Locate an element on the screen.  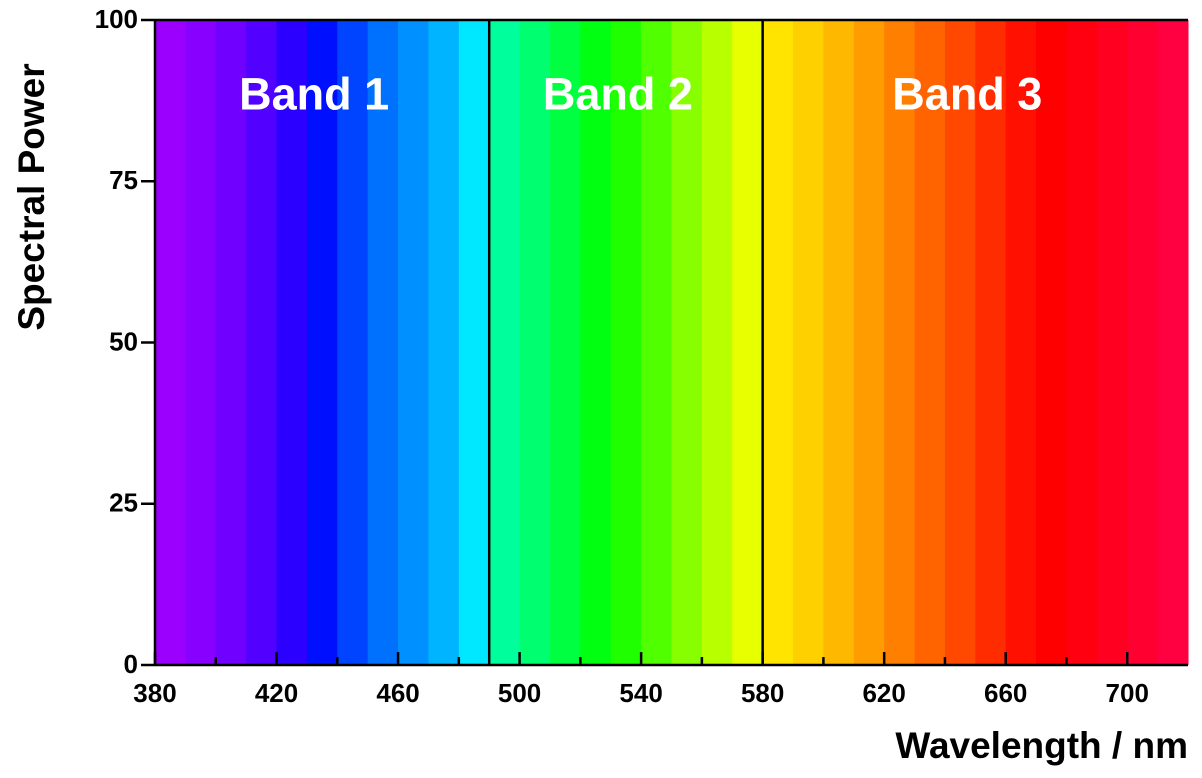
y-axis-title: Spectral Power is located at coordinates (31, 196).